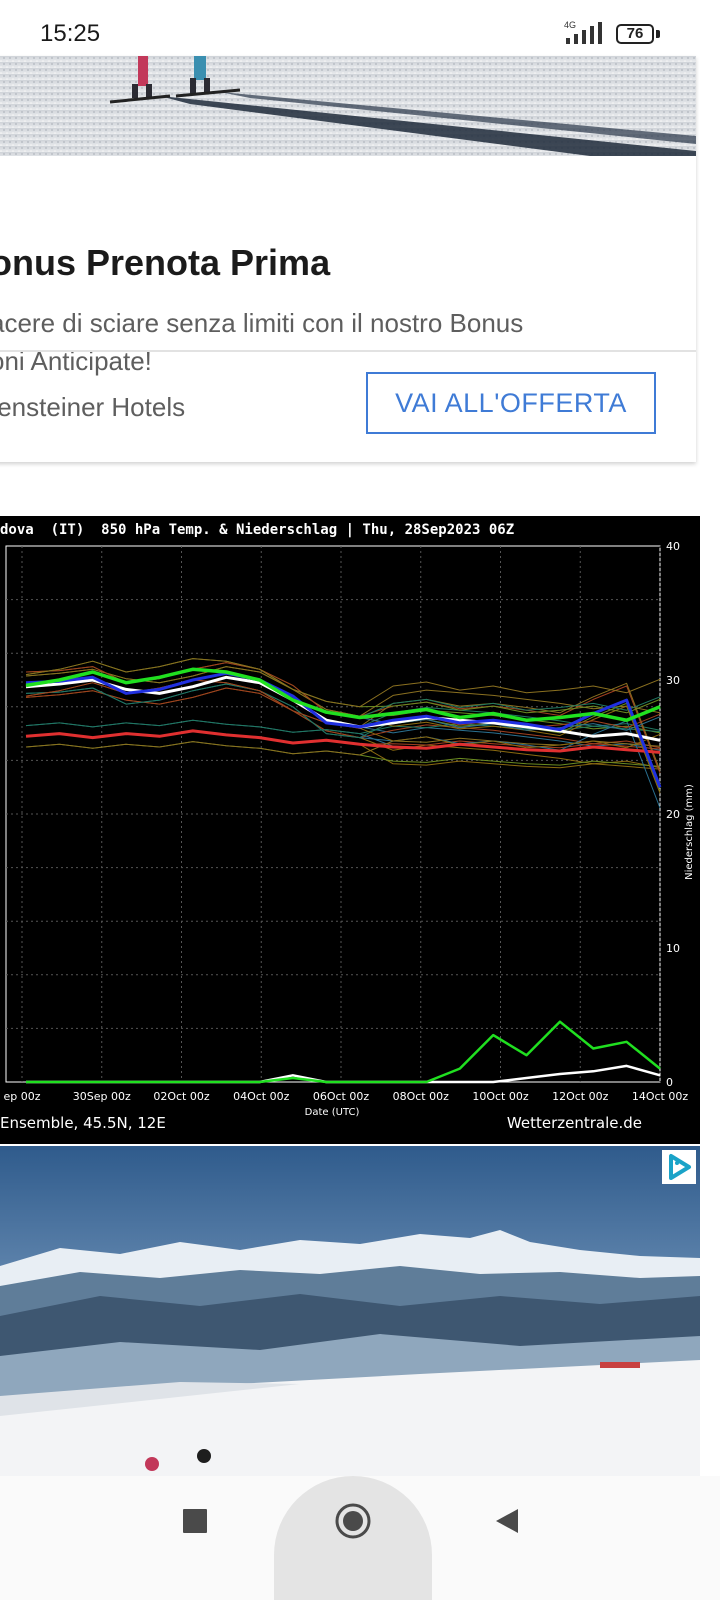  I want to click on chart-ylabel-right: Niederschlag (mm), so click(689, 832).